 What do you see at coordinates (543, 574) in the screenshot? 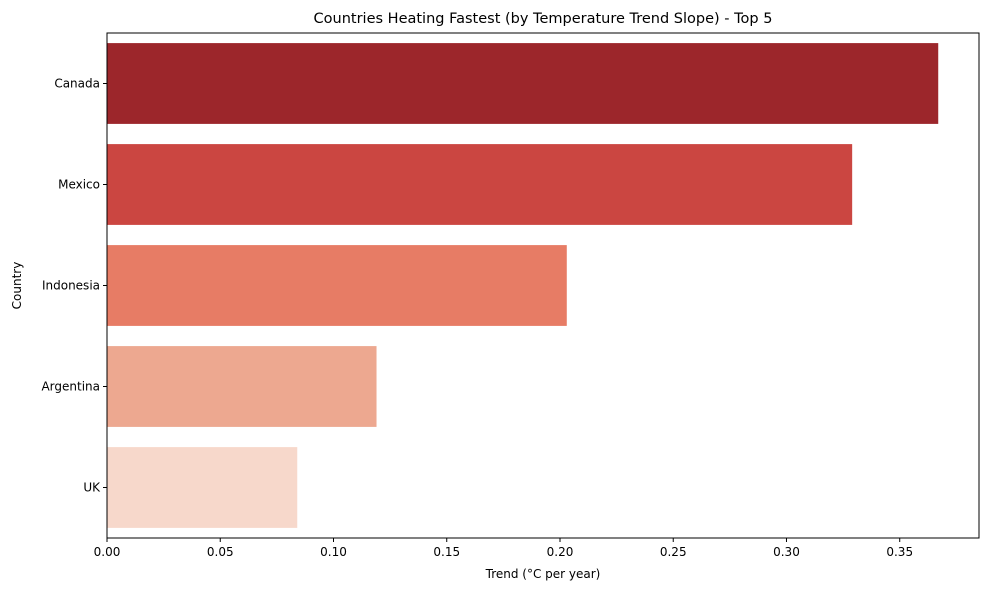
I see `x-axis-label: Trend (°C per year)` at bounding box center [543, 574].